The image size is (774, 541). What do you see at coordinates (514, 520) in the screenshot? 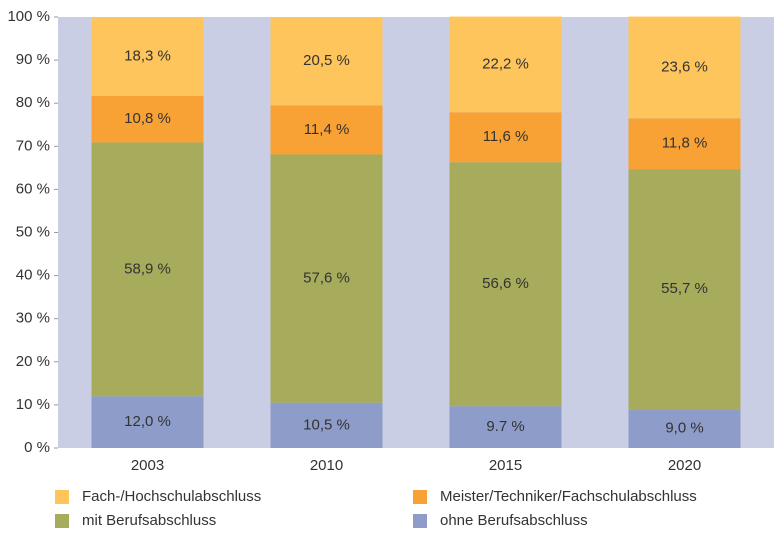
I see `legend-label: ohne Berufsabschluss` at bounding box center [514, 520].